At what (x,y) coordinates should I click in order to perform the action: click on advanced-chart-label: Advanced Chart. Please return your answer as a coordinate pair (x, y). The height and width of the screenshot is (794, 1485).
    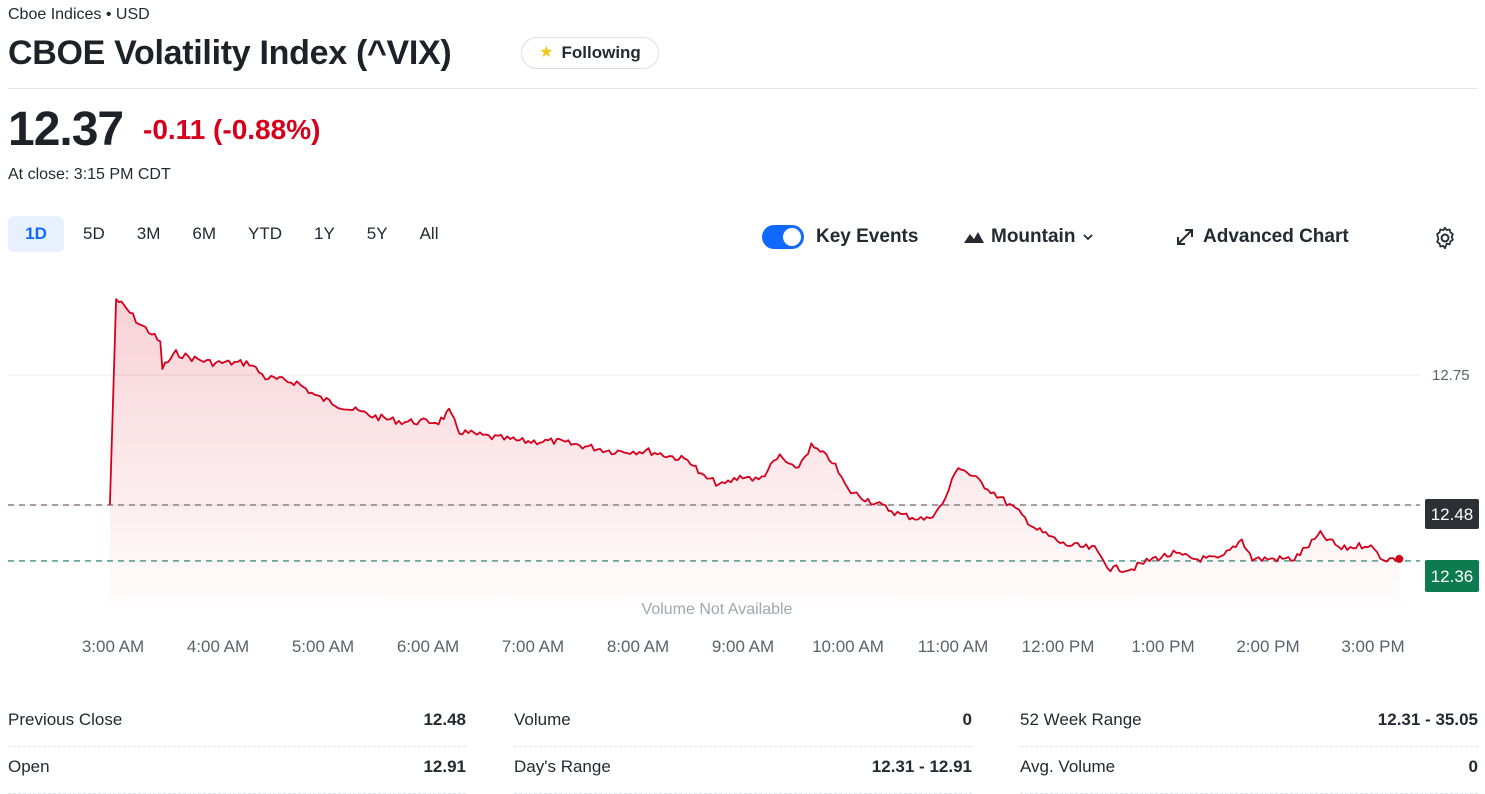
    Looking at the image, I should click on (1276, 236).